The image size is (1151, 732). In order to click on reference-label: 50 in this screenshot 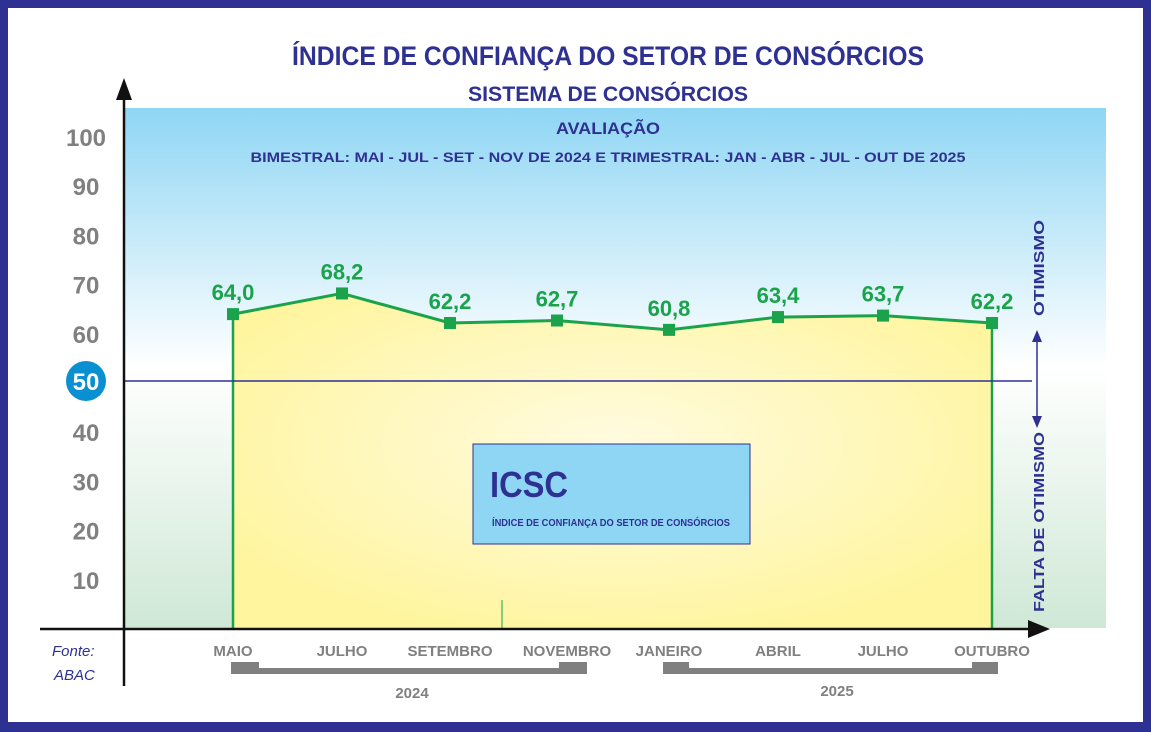, I will do `click(86, 382)`.